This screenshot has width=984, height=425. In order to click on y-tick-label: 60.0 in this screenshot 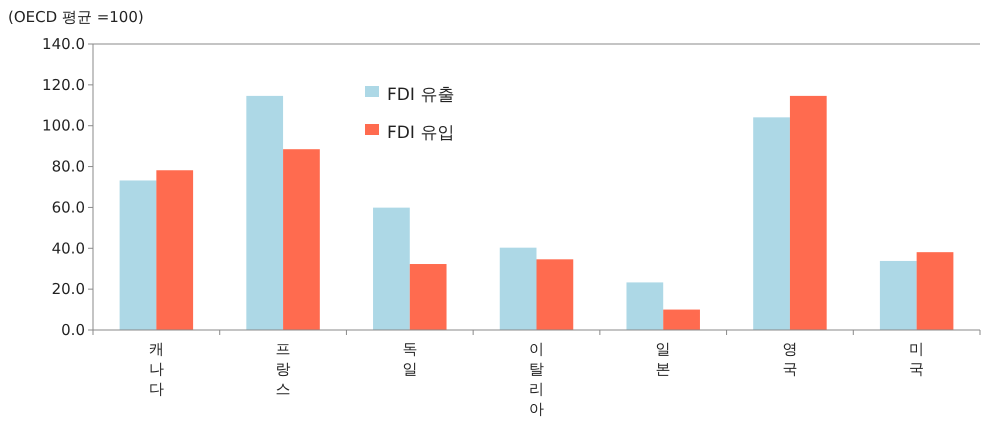, I will do `click(68, 207)`.